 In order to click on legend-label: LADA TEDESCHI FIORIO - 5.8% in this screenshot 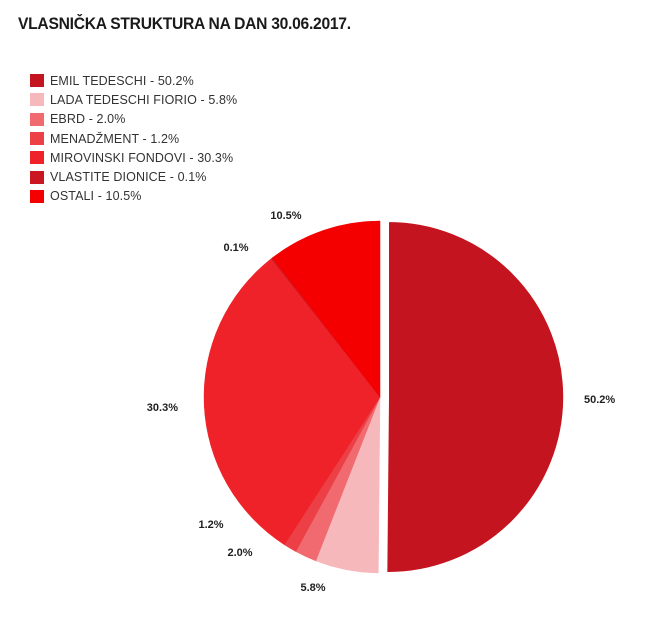, I will do `click(144, 99)`.